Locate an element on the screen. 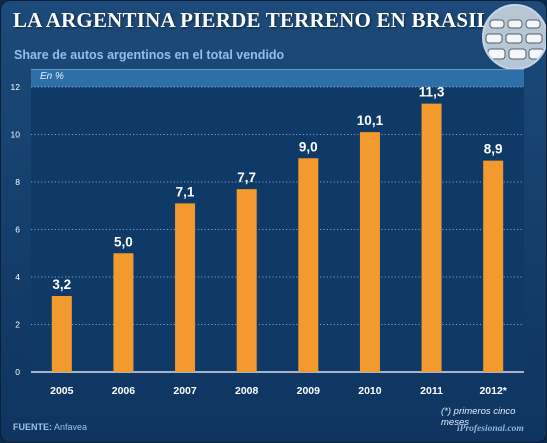 The width and height of the screenshot is (547, 443). unit-bar is located at coordinates (277, 78).